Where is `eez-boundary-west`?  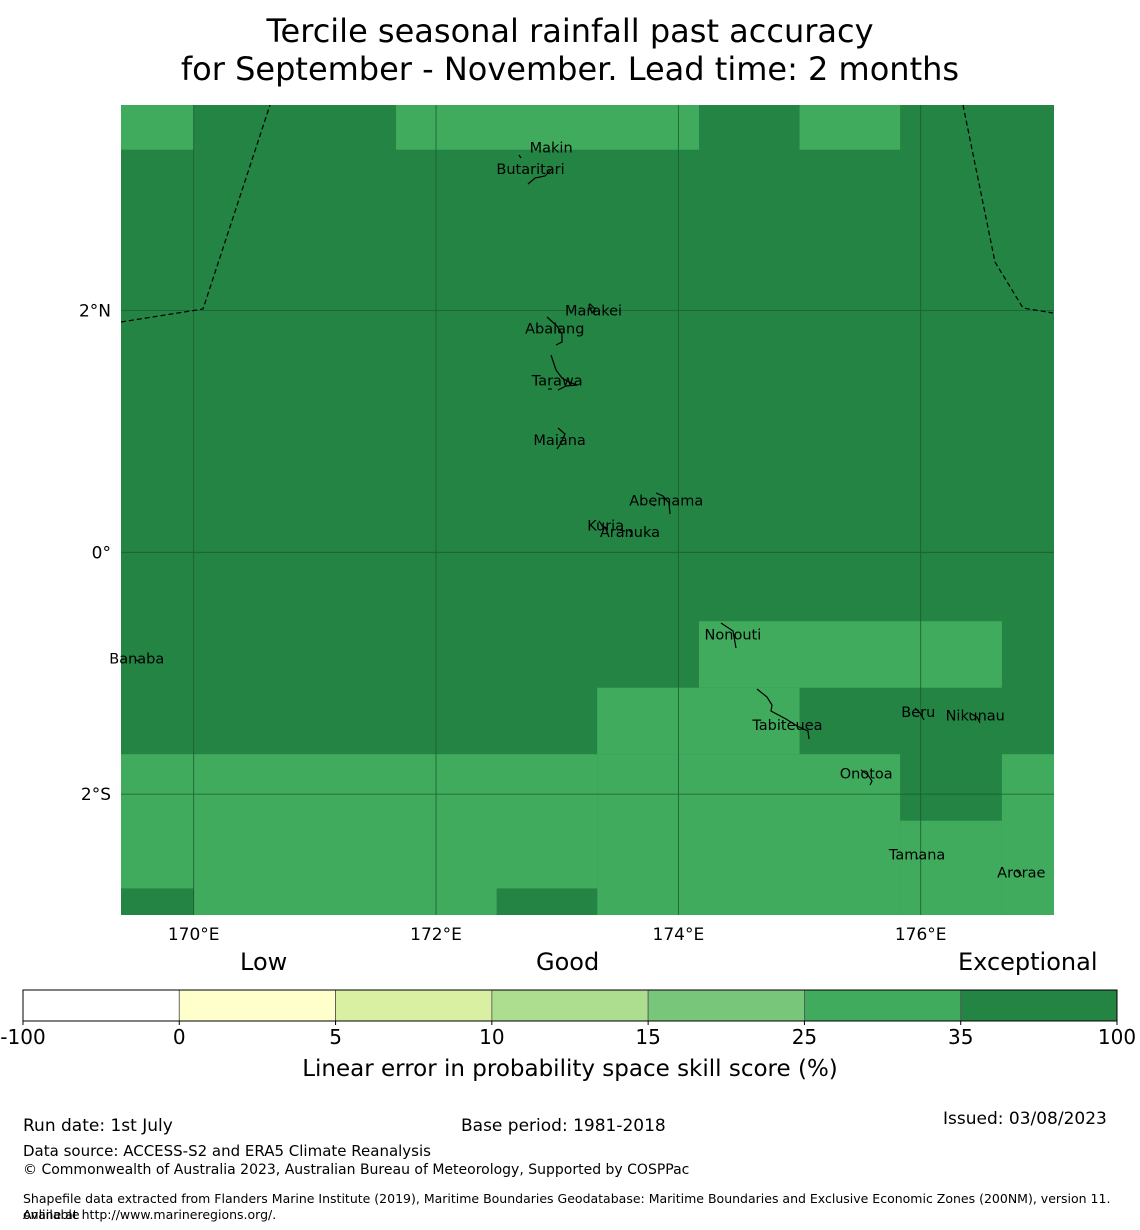 eez-boundary-west is located at coordinates (195, 213).